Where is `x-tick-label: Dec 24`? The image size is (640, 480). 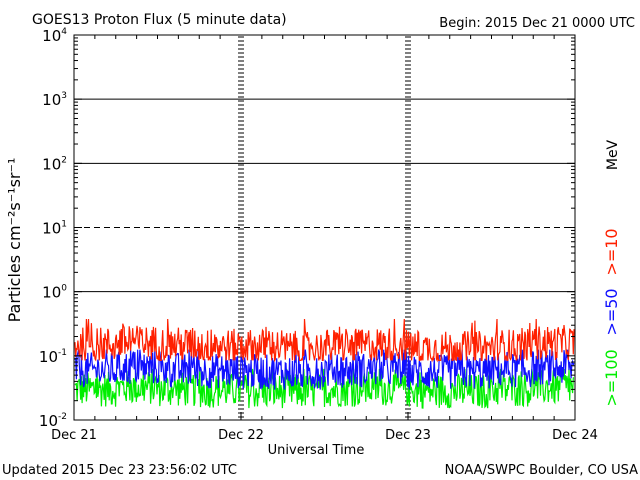 x-tick-label: Dec 24 is located at coordinates (575, 435).